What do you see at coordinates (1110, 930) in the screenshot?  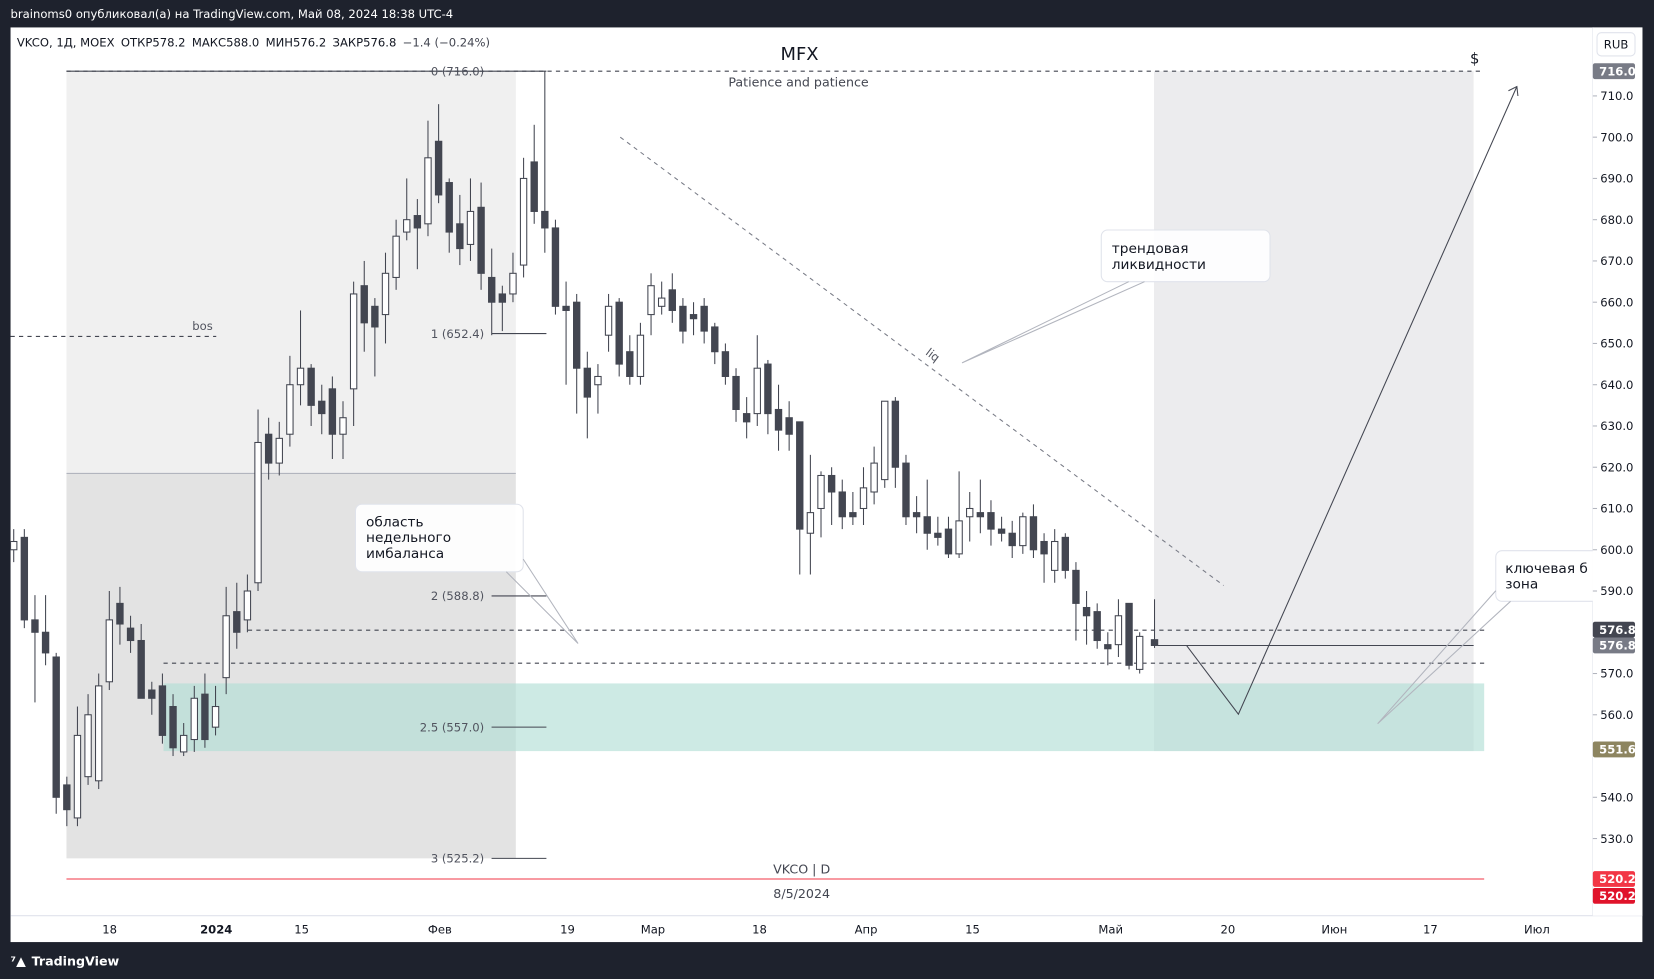 I see `x-tick-label: Май` at bounding box center [1110, 930].